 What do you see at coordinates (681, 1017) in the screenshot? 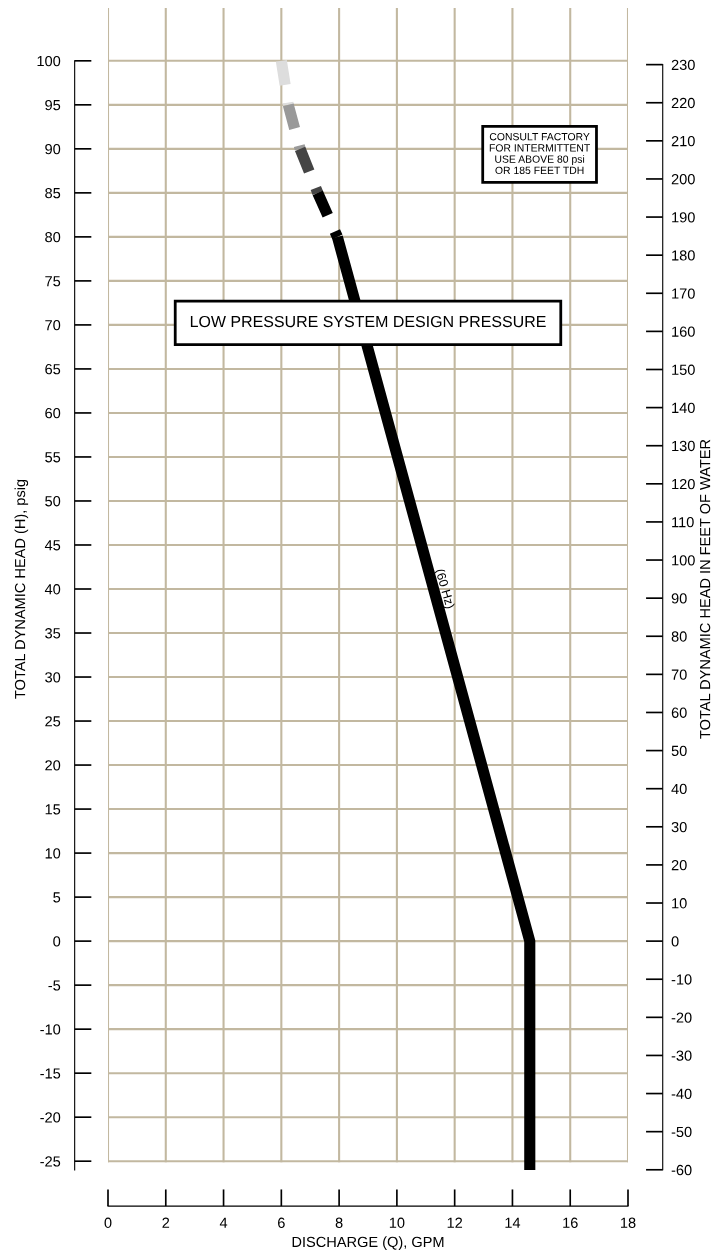
I see `y2-tick-label: -20` at bounding box center [681, 1017].